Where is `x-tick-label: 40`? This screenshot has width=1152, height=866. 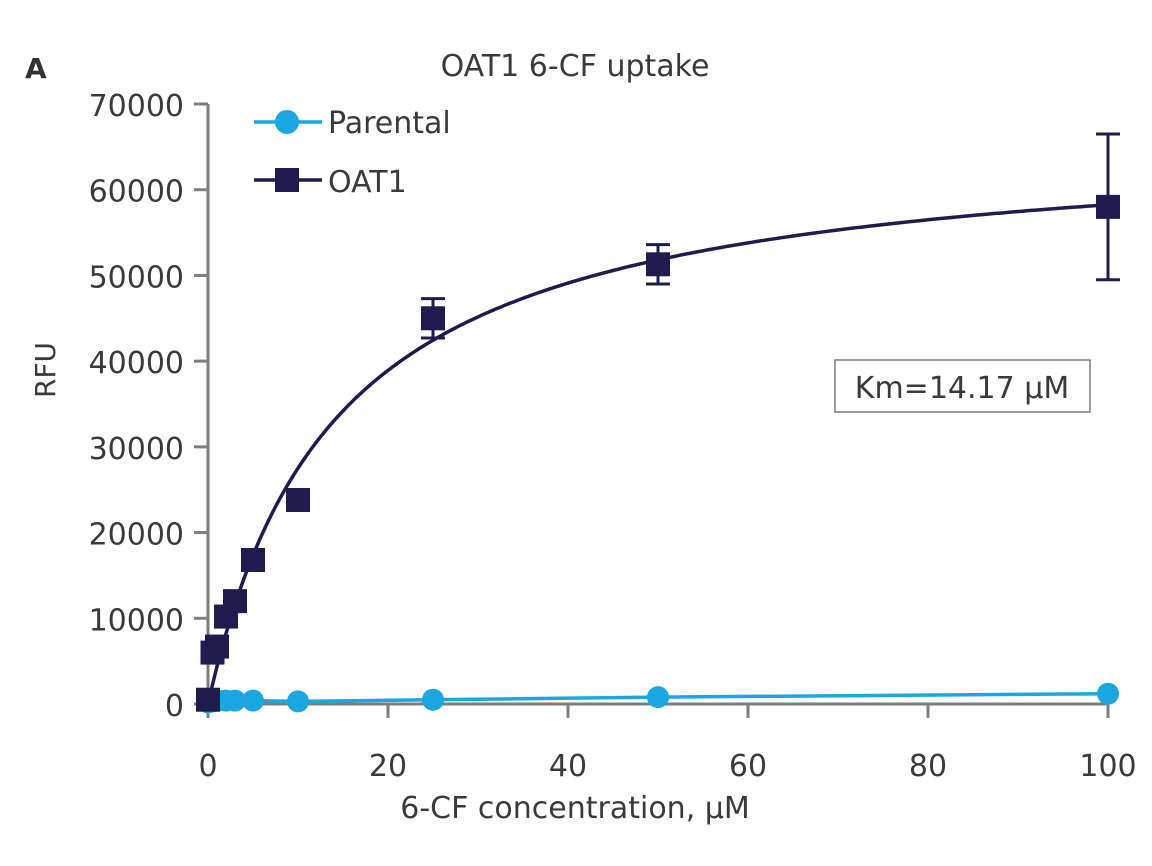 x-tick-label: 40 is located at coordinates (568, 766).